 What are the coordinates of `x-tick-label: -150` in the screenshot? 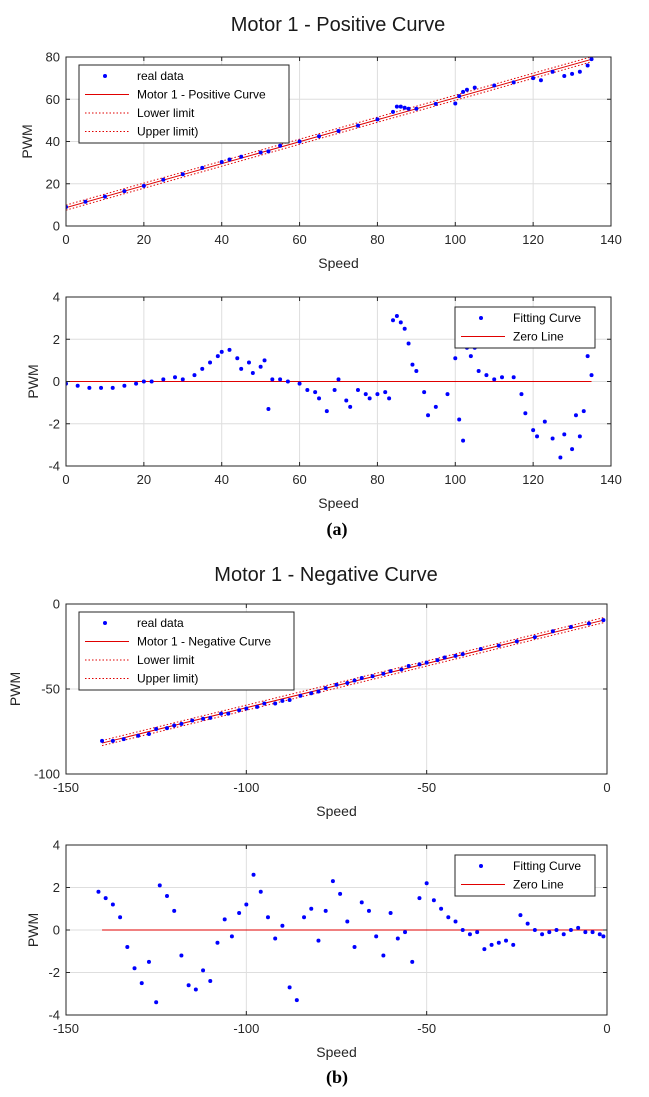 It's located at (66, 787).